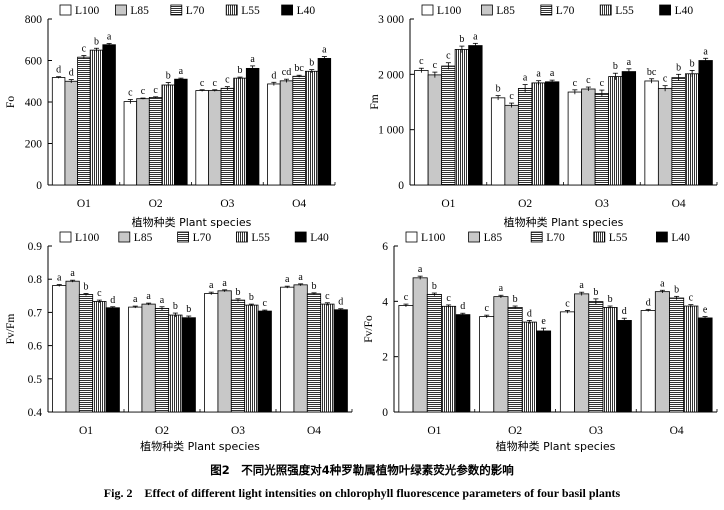 The image size is (724, 510). What do you see at coordinates (385, 358) in the screenshot?
I see `y-tick-label: 2` at bounding box center [385, 358].